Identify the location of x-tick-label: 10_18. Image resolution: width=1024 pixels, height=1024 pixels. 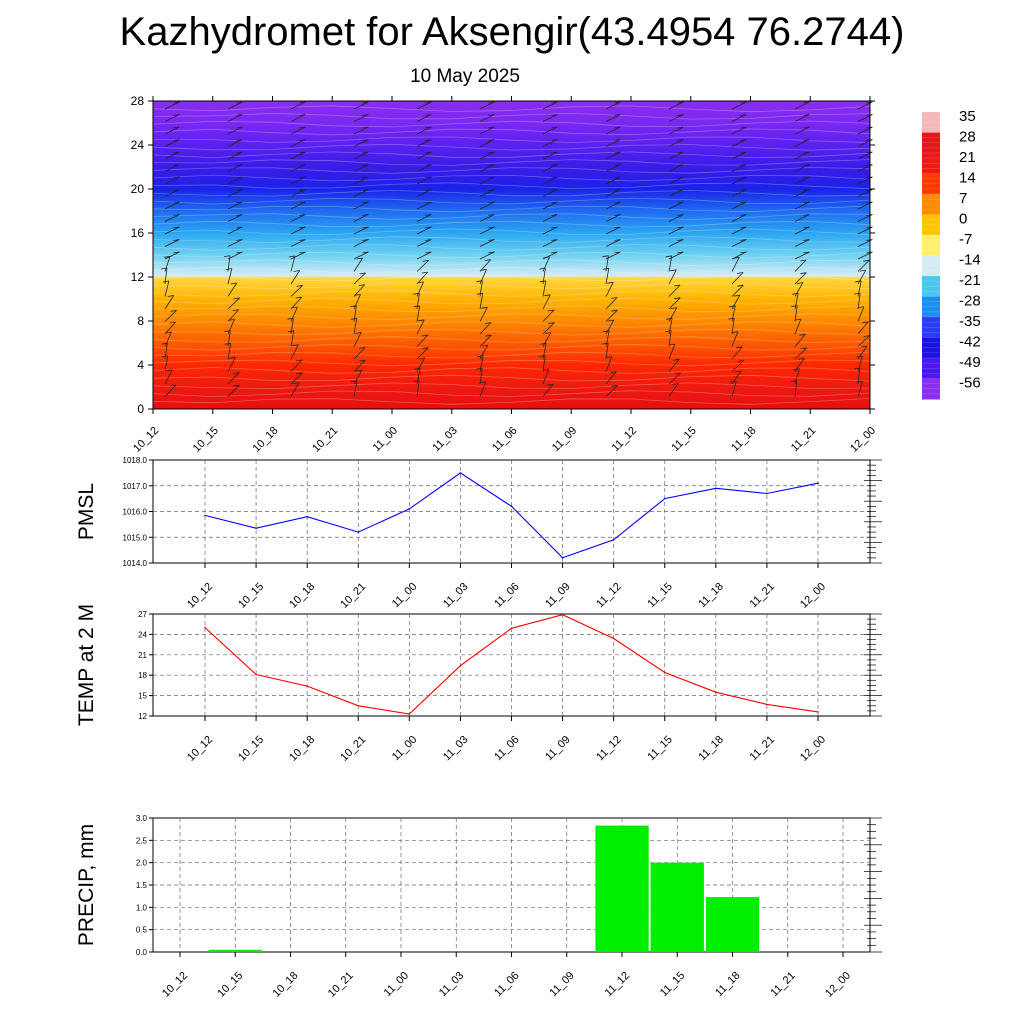
(286, 985).